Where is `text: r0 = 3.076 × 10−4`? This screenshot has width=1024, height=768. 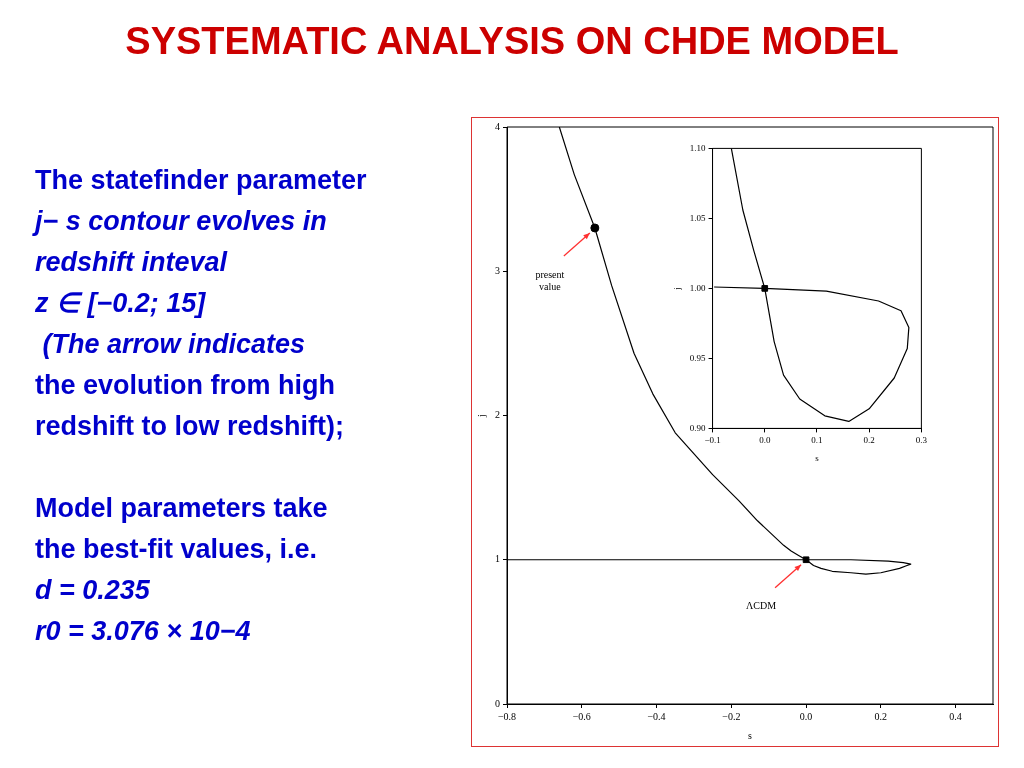 text: r0 = 3.076 × 10−4 is located at coordinates (143, 631).